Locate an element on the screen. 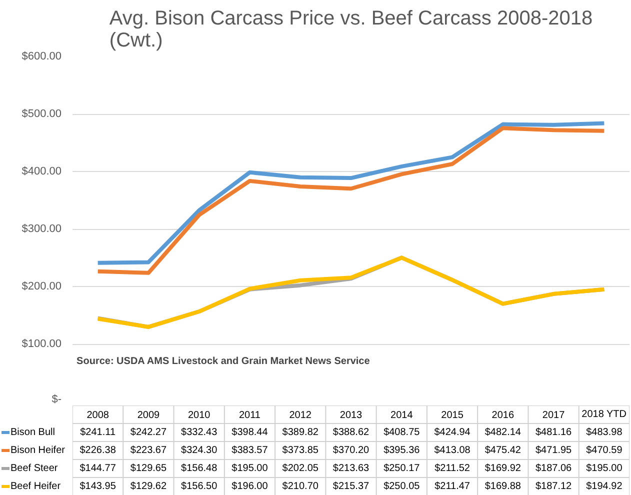  x-tick-label: 2018 YTD is located at coordinates (604, 414).